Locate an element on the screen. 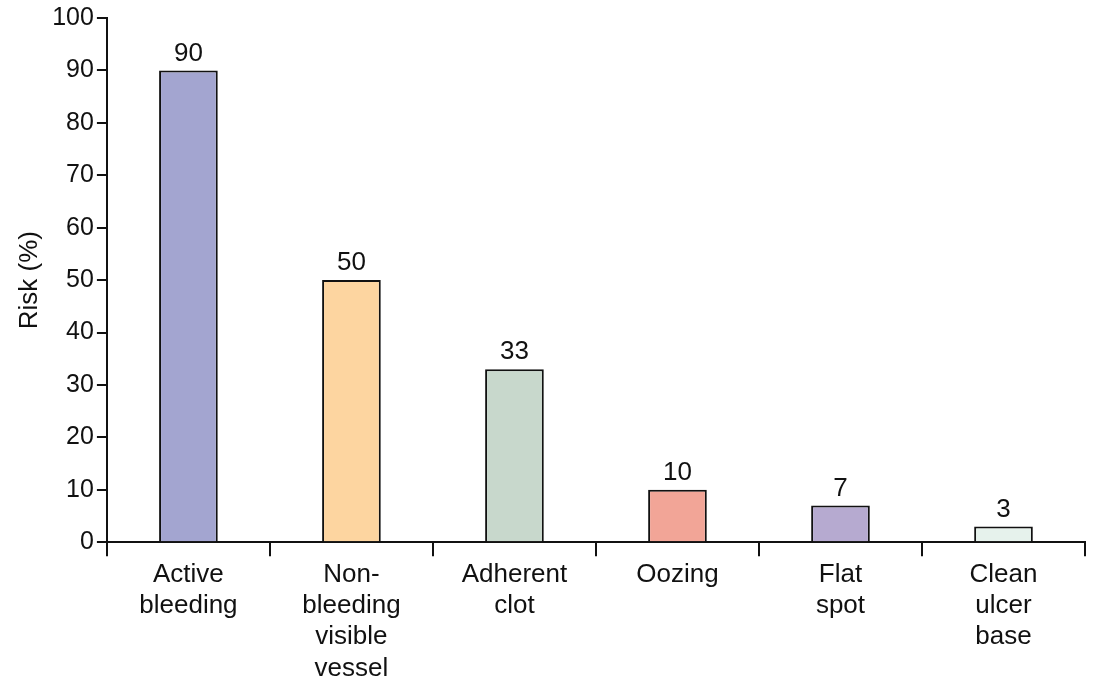 The width and height of the screenshot is (1099, 691). y-axis-title: Risk (%) is located at coordinates (27, 280).